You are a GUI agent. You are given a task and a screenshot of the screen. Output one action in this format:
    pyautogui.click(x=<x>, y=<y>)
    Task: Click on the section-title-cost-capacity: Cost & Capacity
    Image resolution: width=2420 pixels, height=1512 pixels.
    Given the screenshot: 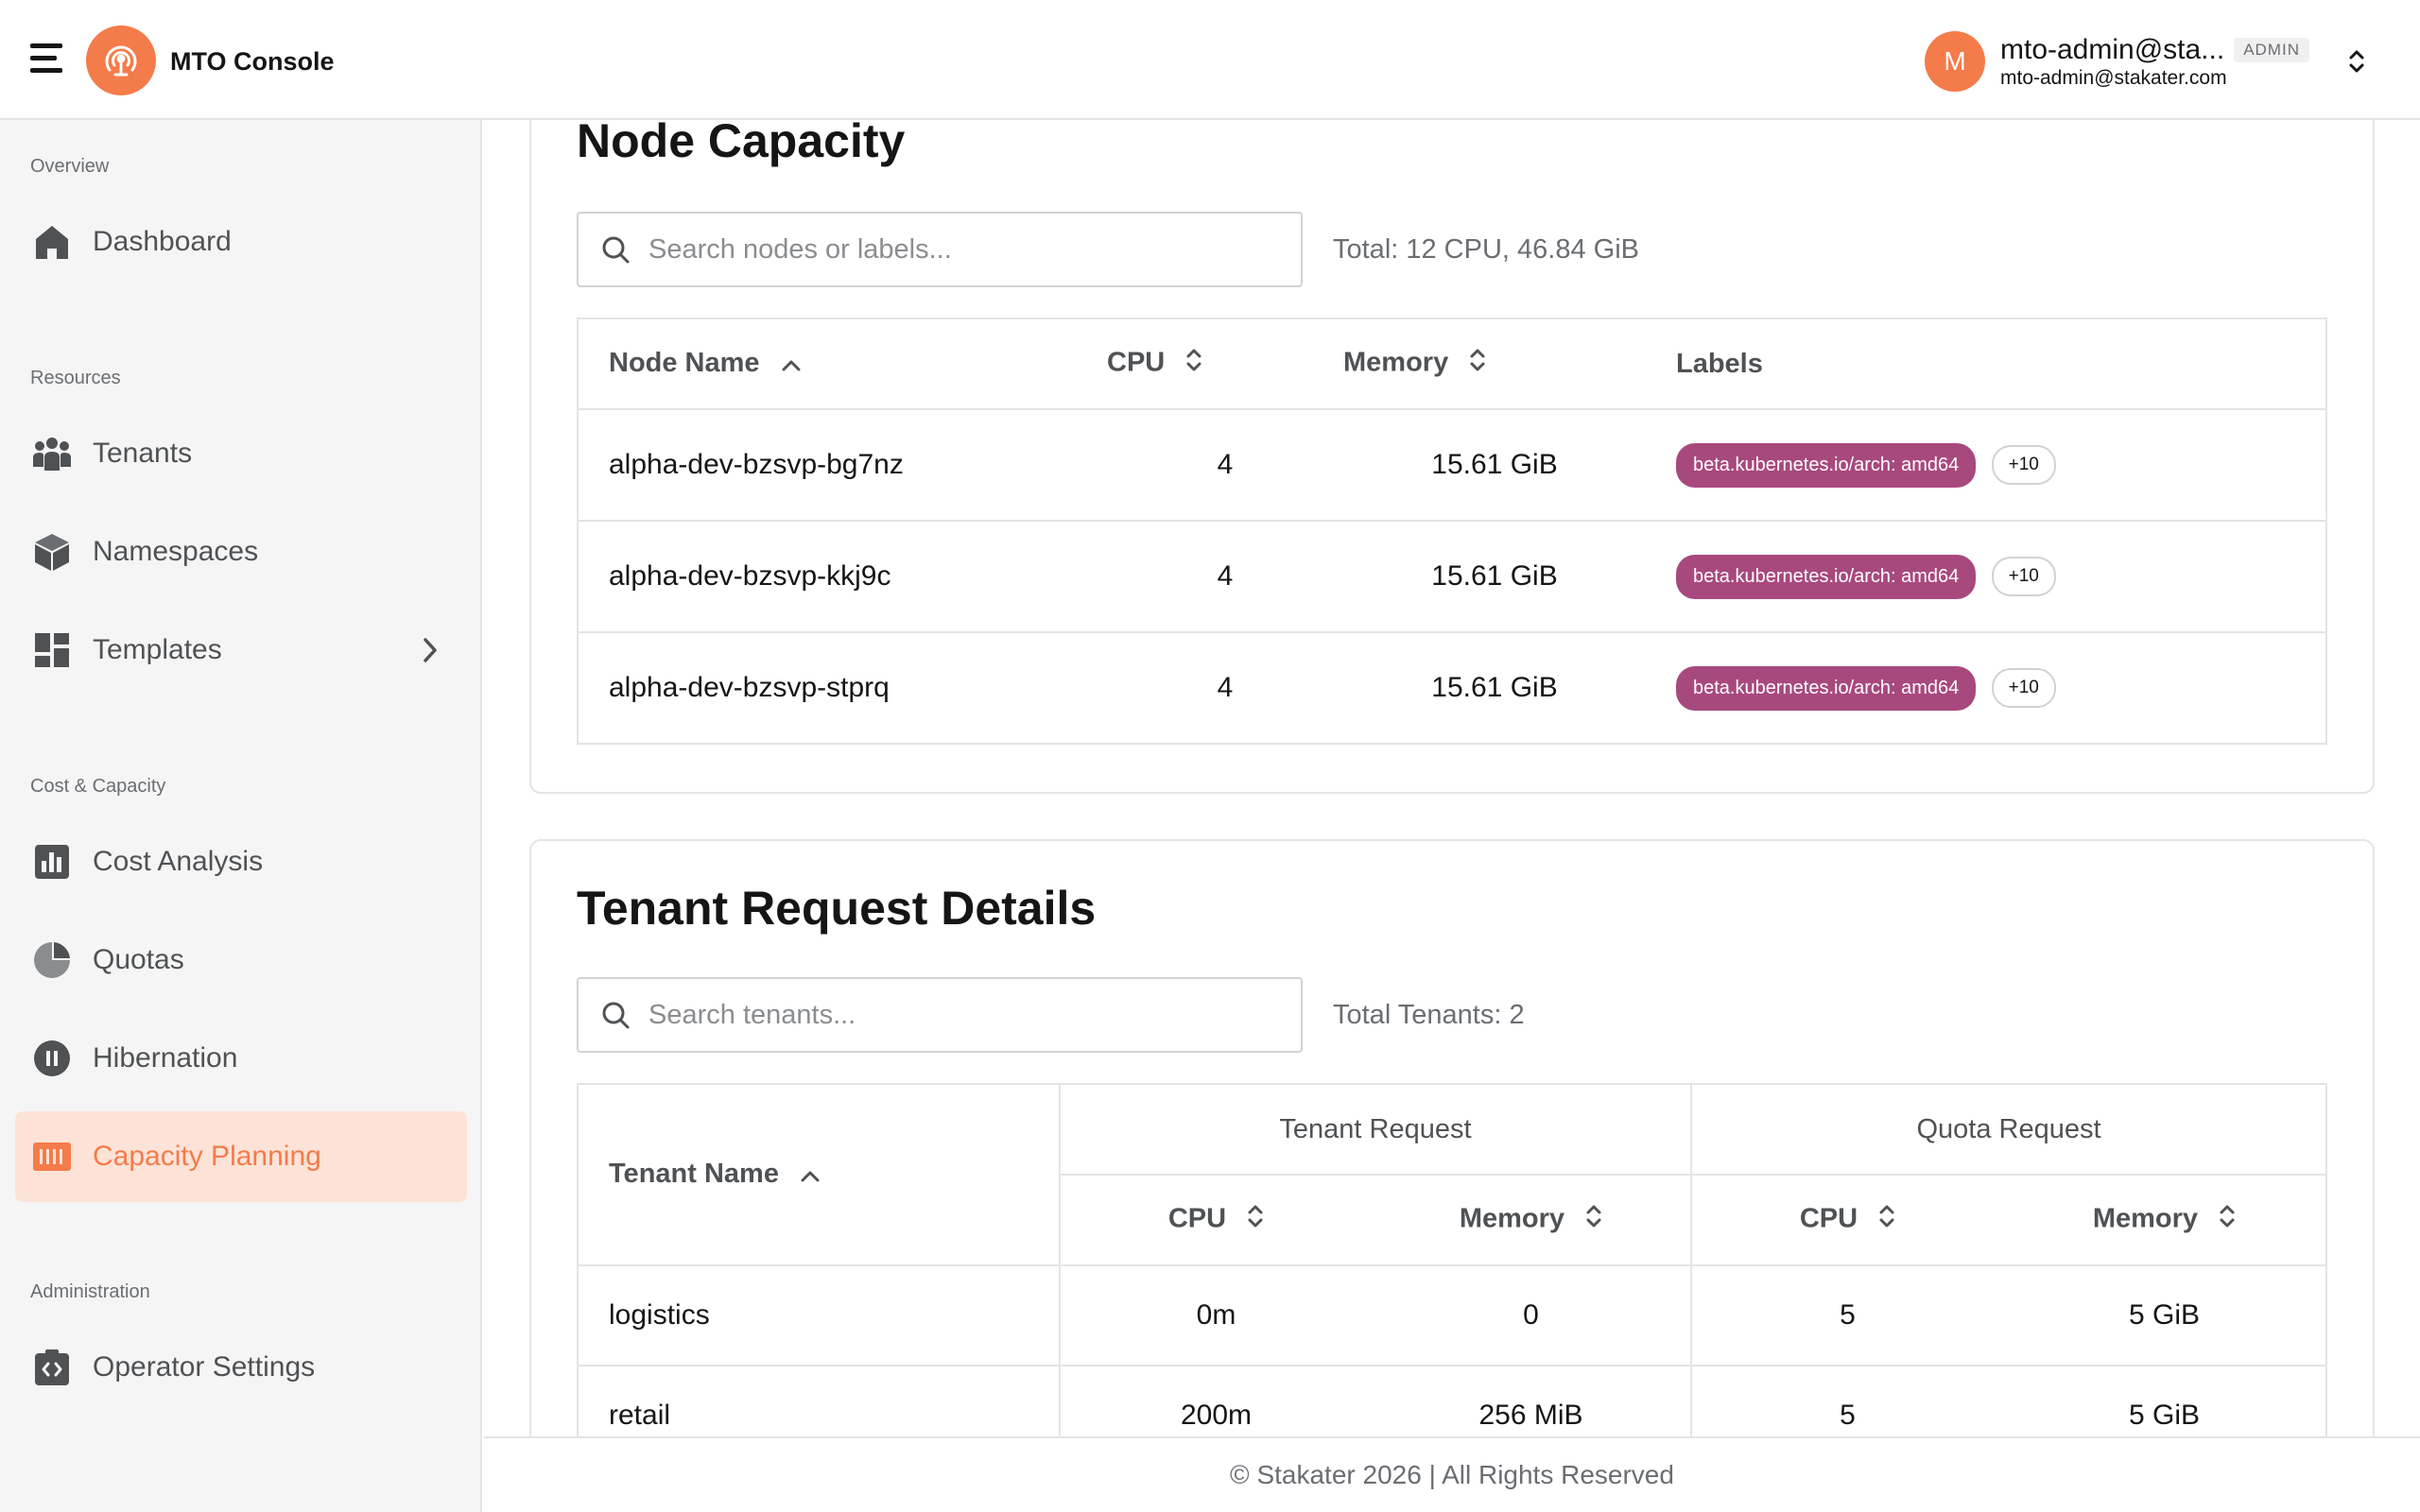 What is the action you would take?
    pyautogui.click(x=98, y=786)
    